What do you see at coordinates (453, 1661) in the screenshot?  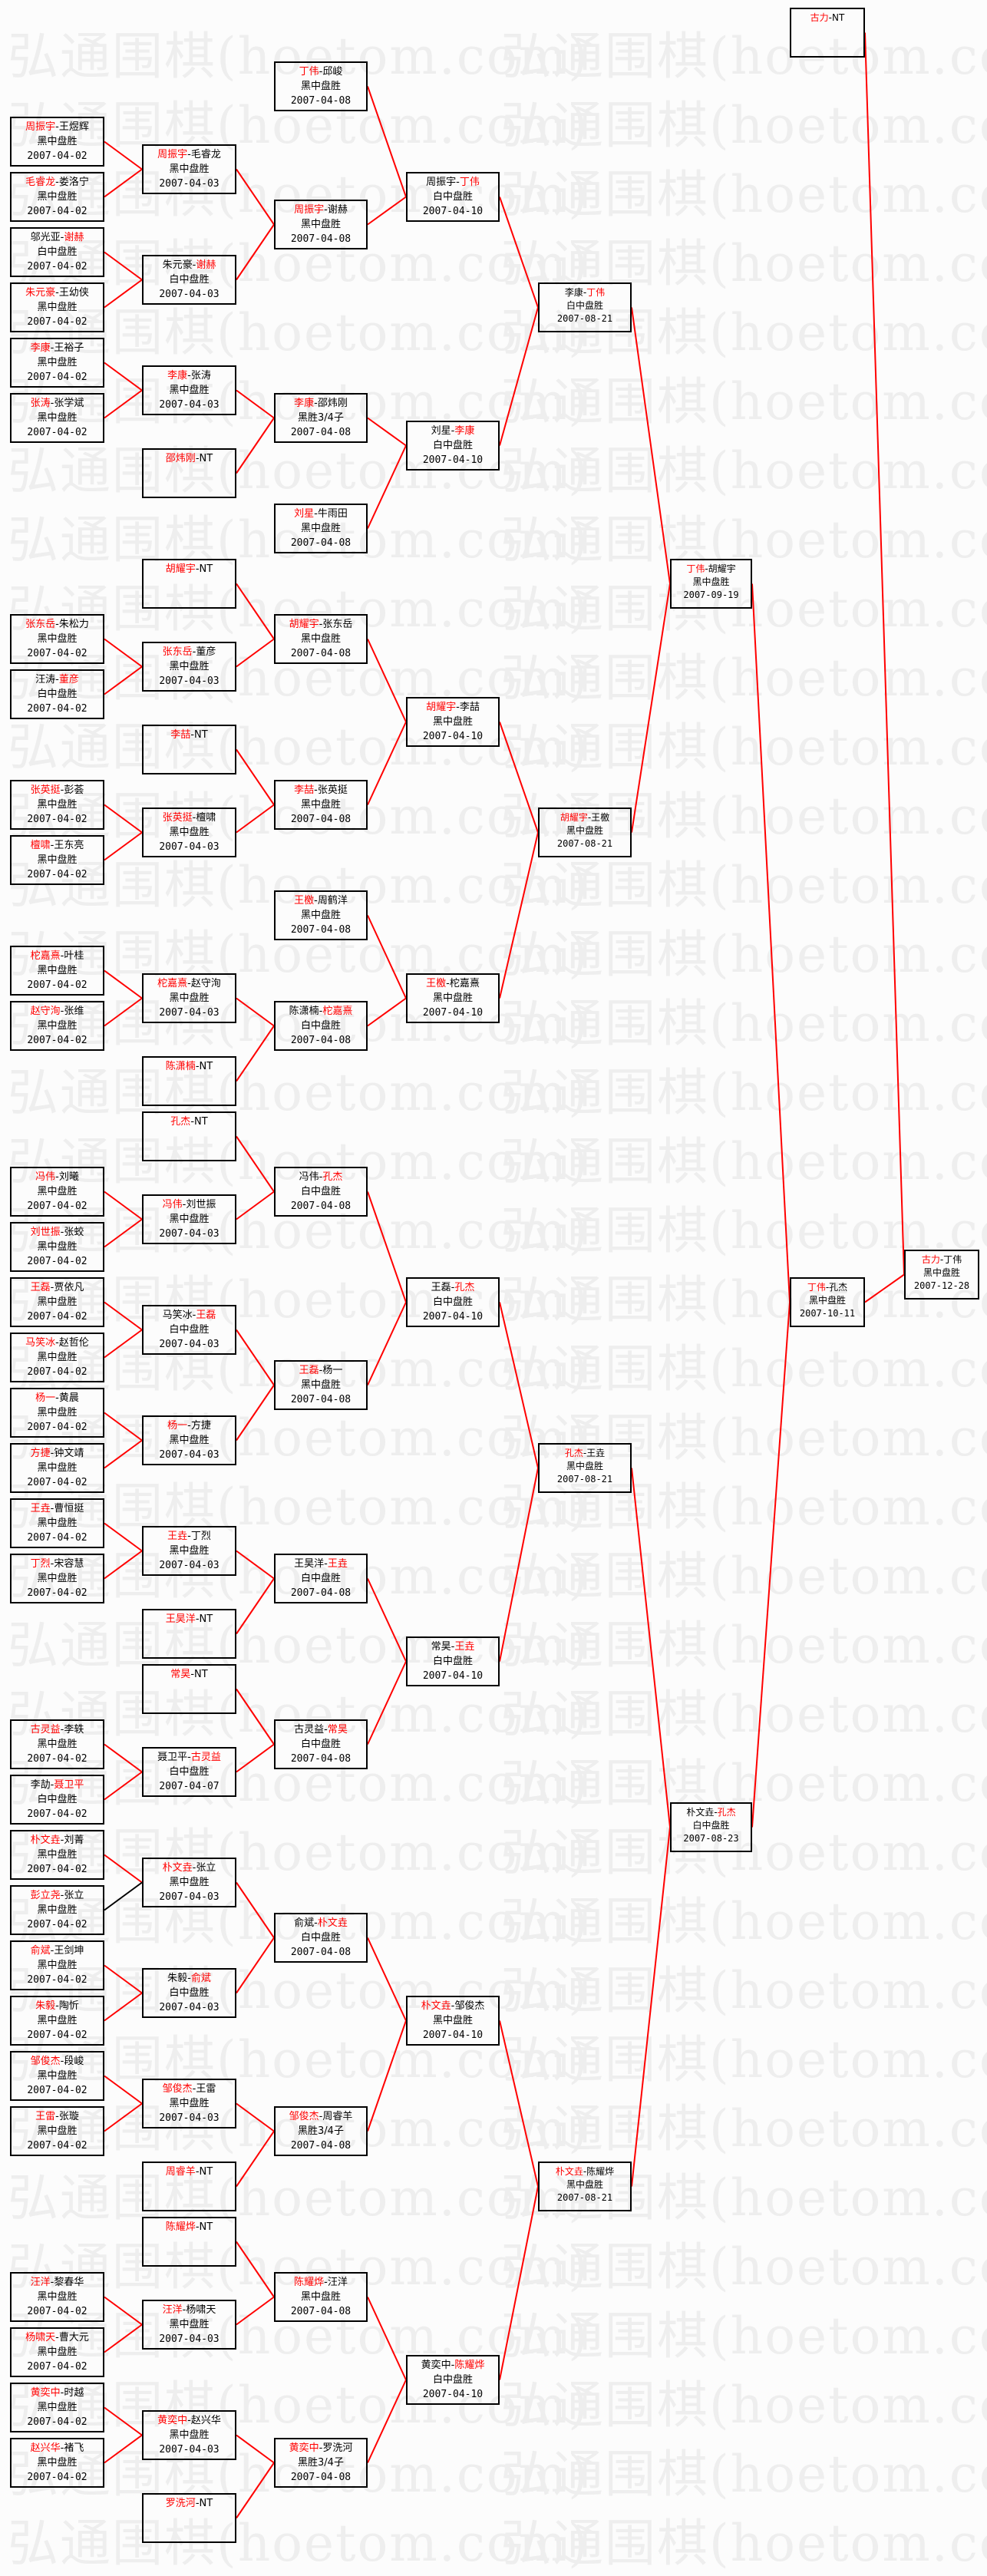 I see `match-box: 常昊-王垚 白中盘胜 2007-04-10` at bounding box center [453, 1661].